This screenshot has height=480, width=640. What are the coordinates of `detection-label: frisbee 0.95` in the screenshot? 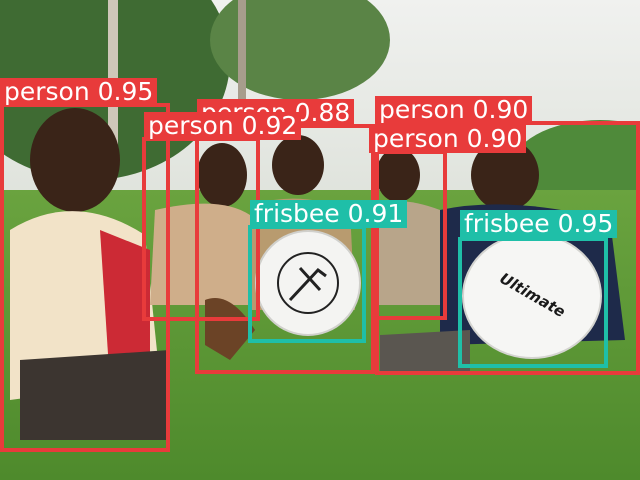 It's located at (539, 224).